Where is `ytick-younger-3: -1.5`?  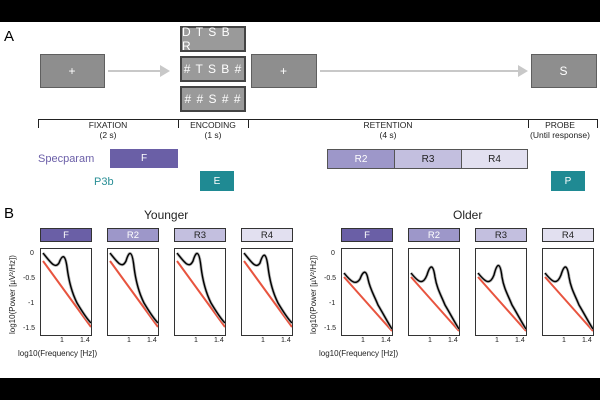
ytick-younger-3: -1.5 is located at coordinates (29, 328).